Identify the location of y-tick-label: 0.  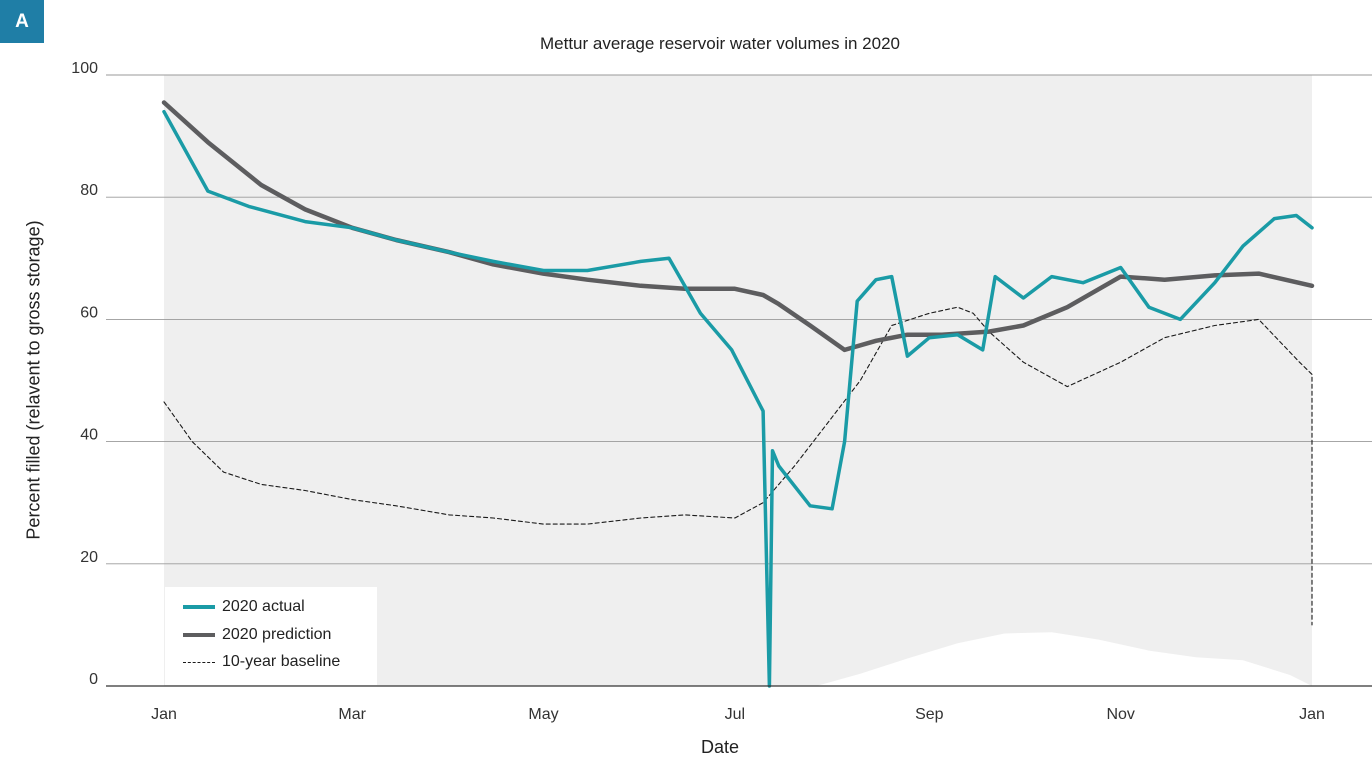
(93, 679).